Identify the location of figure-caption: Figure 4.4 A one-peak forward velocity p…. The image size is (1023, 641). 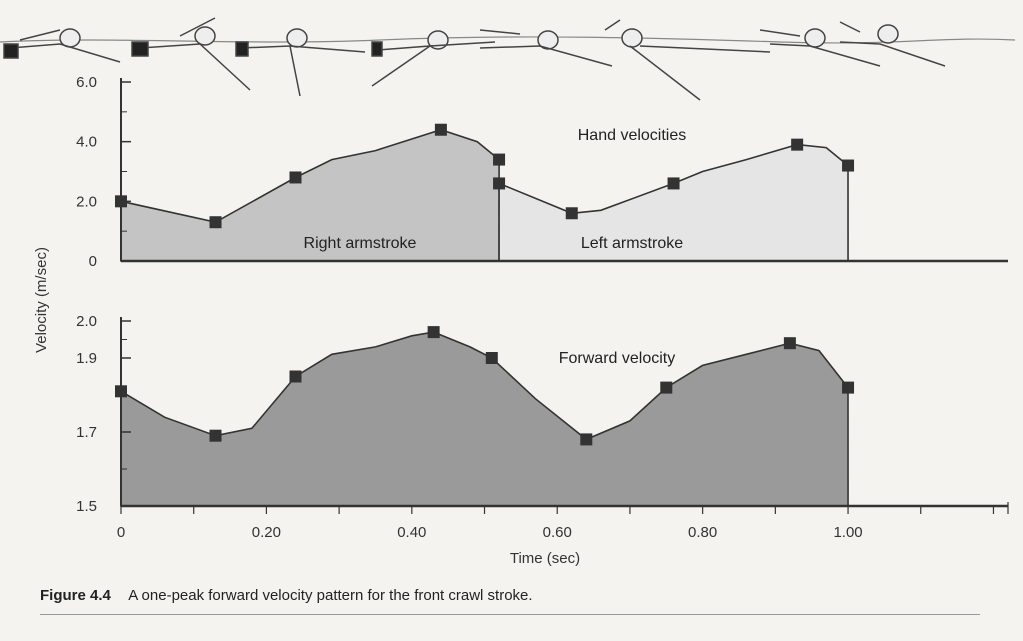
(286, 595).